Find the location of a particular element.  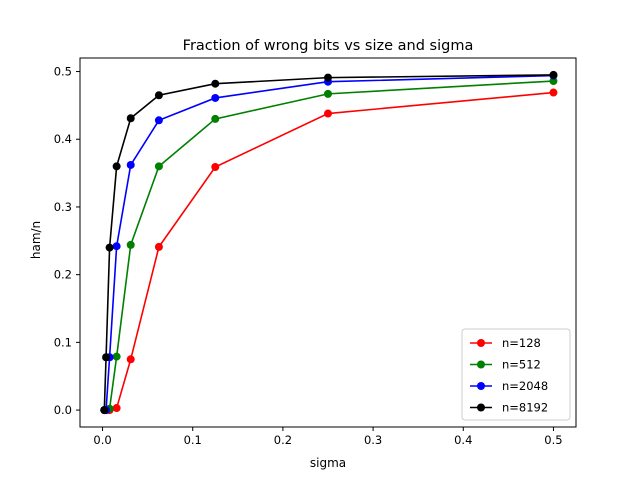

legend-label: n=128 is located at coordinates (521, 343).